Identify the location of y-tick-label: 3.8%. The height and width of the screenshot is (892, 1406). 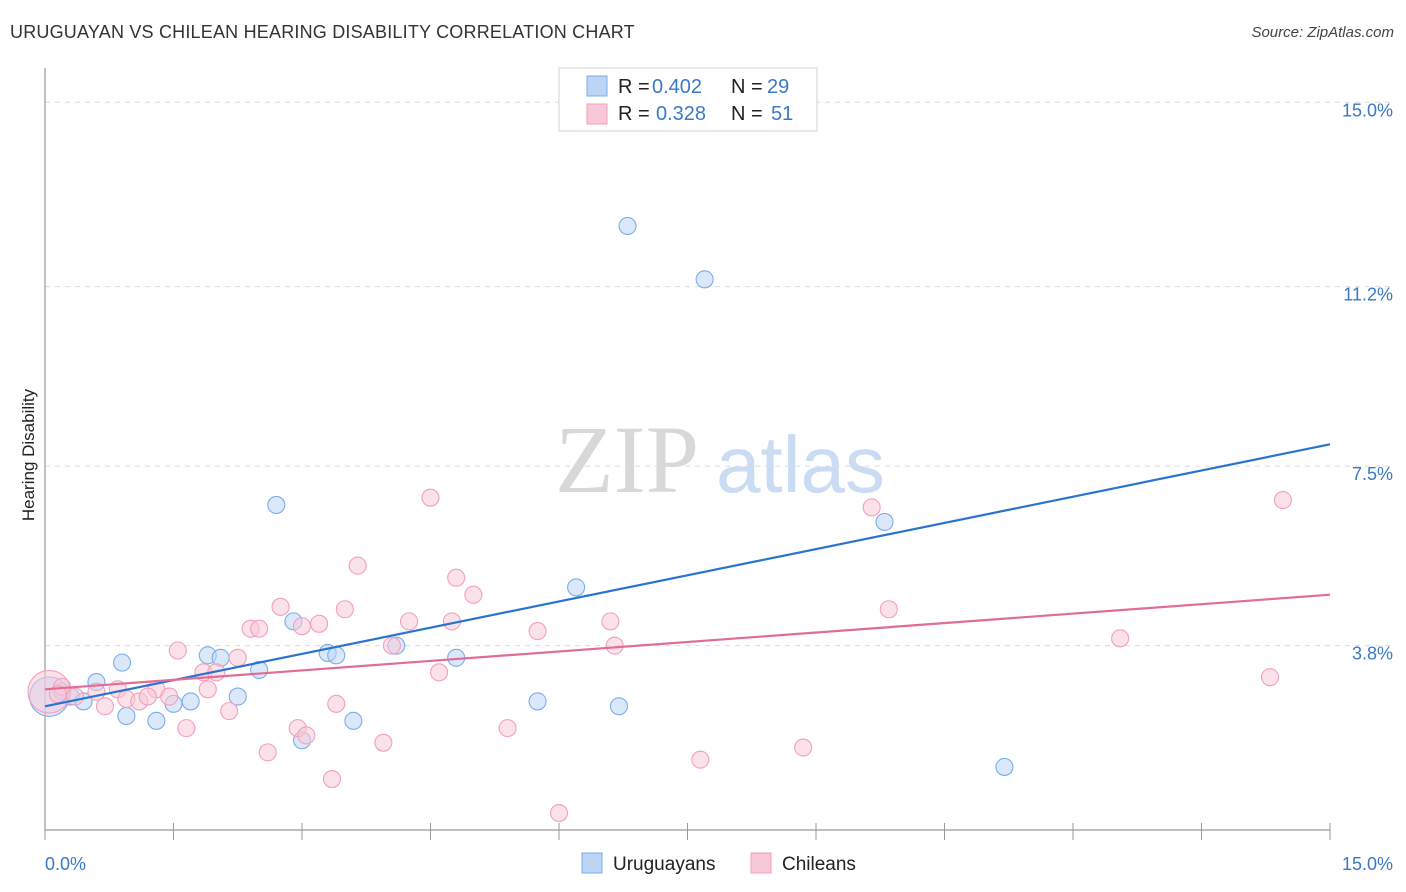
(1372, 654).